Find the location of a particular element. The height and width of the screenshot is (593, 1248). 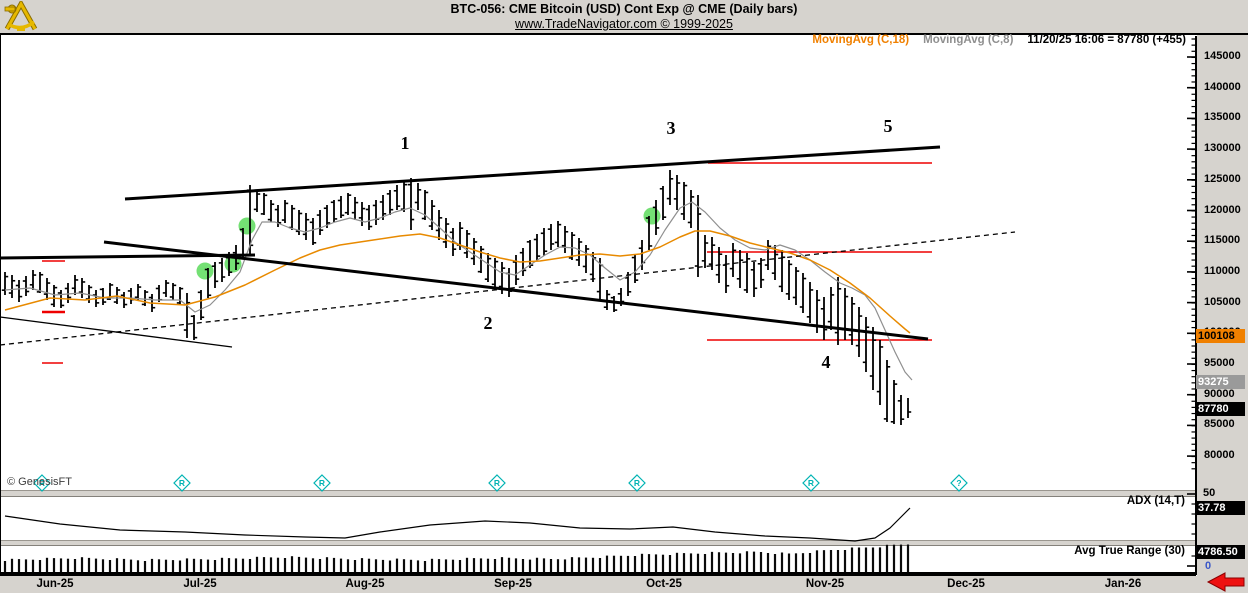

adx-value-badge: 37.78 is located at coordinates (1220, 508).